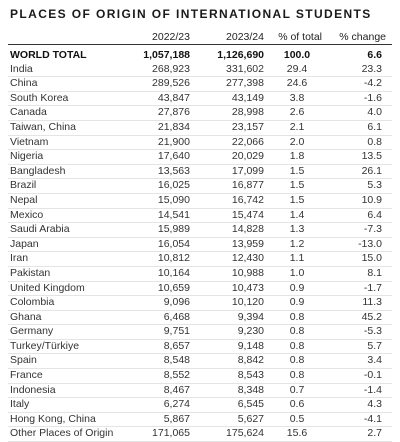  I want to click on table-row: Saudi Arabia 15,989 14,828 1.3 -7.3, so click(200, 230).